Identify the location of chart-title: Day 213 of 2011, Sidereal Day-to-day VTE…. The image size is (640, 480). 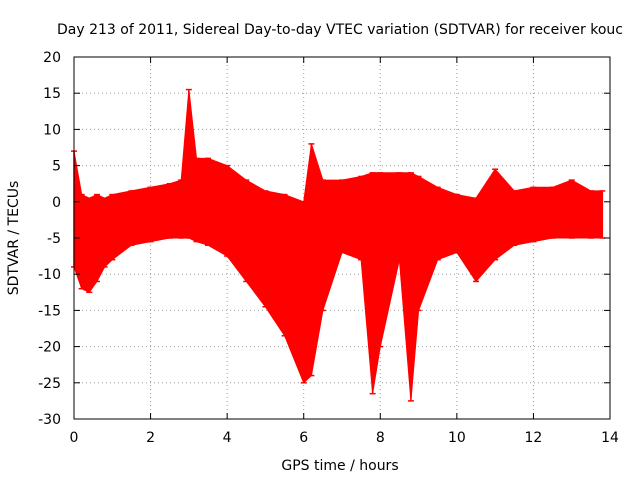
(340, 30).